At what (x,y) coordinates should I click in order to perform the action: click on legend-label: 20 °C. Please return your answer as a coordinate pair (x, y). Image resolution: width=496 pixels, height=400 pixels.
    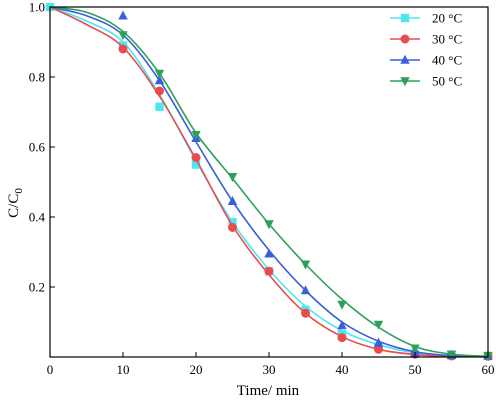
    Looking at the image, I should click on (447, 18).